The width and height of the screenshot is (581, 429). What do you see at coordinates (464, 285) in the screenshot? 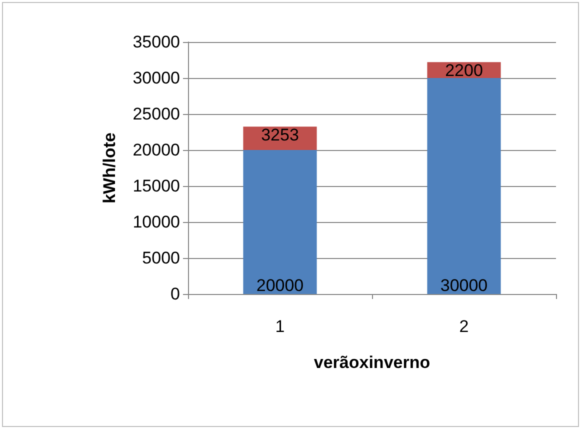
I see `data-label: 30000` at bounding box center [464, 285].